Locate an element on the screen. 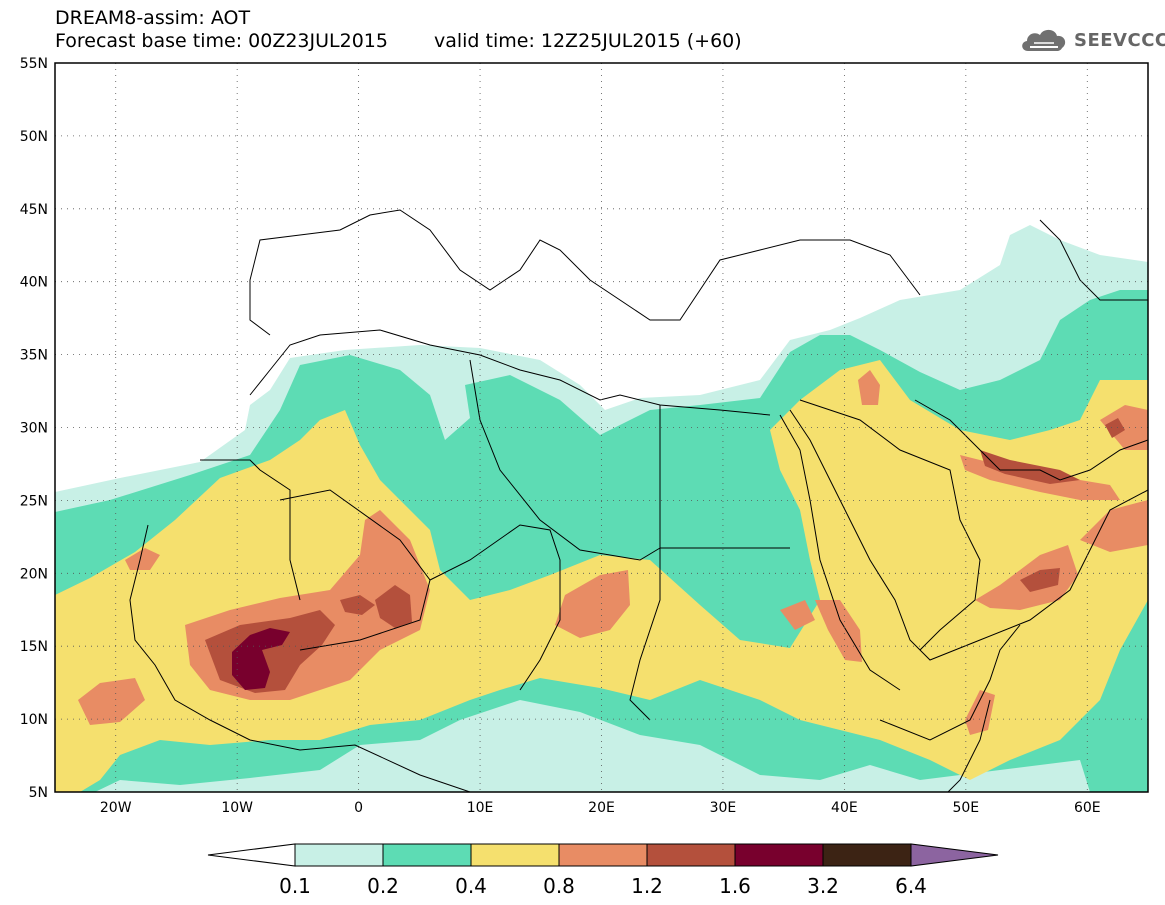 This screenshot has height=905, width=1165. border-iran is located at coordinates (1093, 260).